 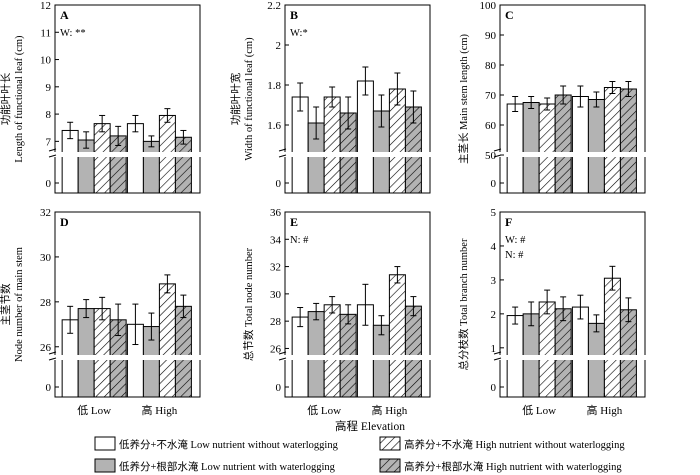 I want to click on y-axis-label: 功能叶叶宽, so click(x=235, y=98).